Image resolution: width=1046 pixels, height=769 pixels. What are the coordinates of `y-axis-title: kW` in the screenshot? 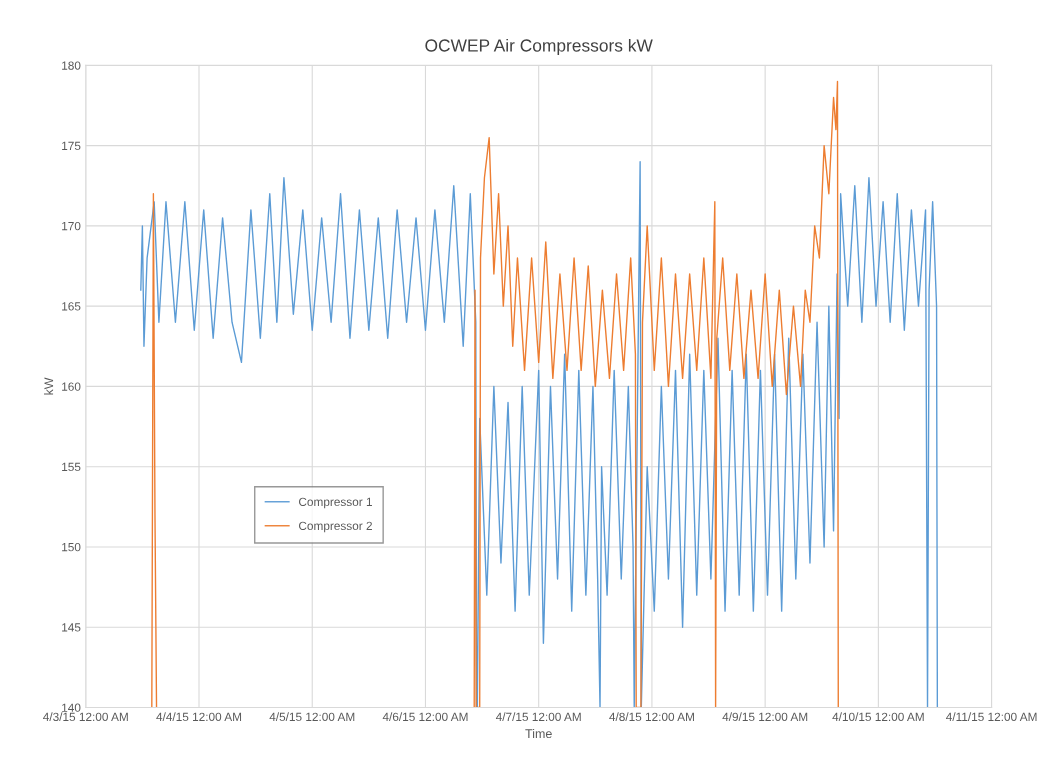 It's located at (49, 386).